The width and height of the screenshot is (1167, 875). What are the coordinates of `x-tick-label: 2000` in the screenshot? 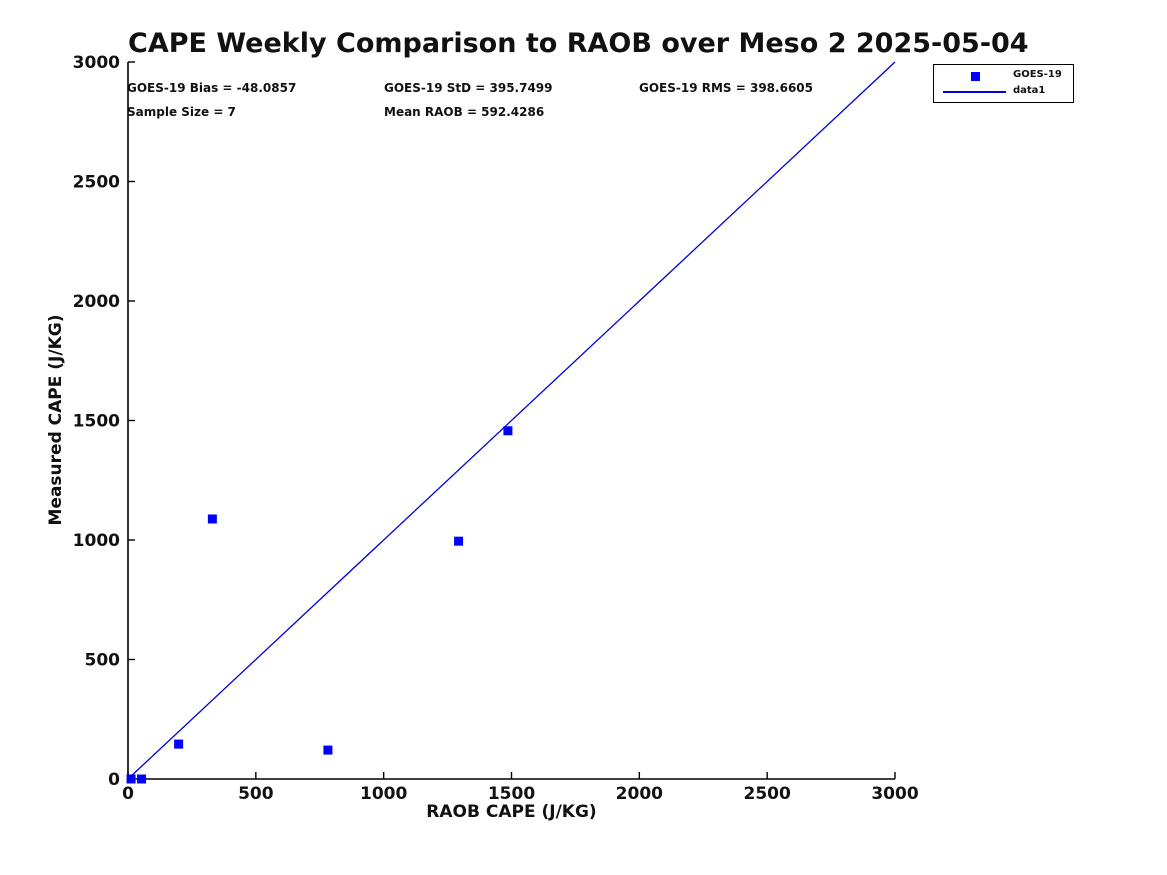 It's located at (639, 794).